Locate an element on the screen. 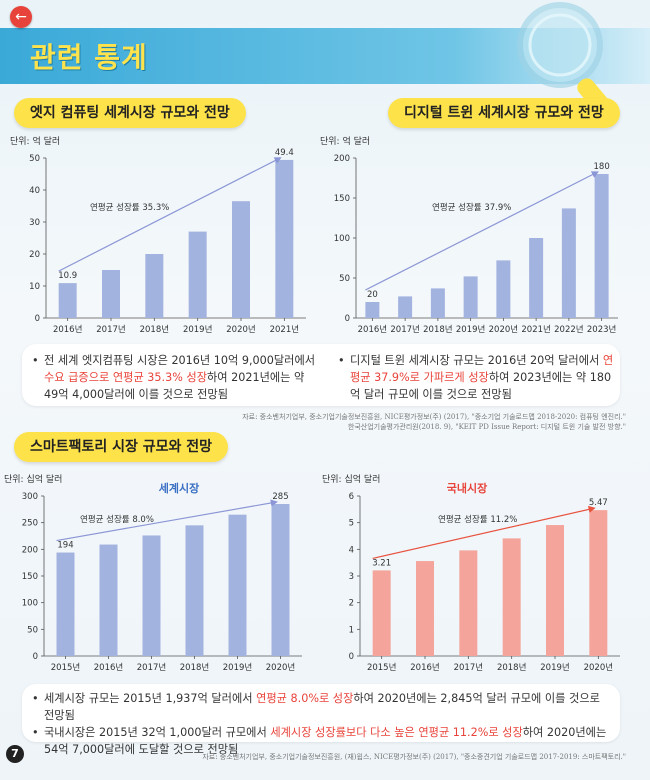 The width and height of the screenshot is (650, 780). y-tick-label: 4 is located at coordinates (351, 550).